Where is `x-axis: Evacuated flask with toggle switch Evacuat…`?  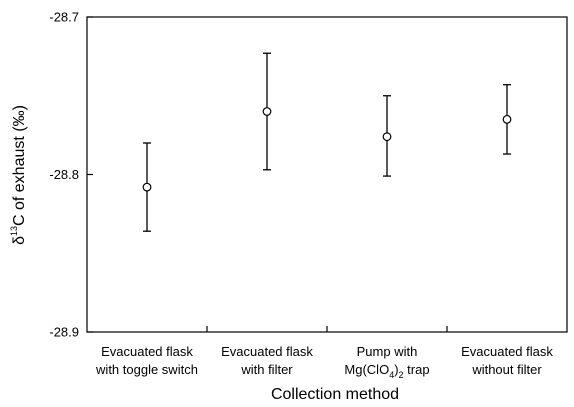
x-axis: Evacuated flask with toggle switch Evacuat… is located at coordinates (324, 353).